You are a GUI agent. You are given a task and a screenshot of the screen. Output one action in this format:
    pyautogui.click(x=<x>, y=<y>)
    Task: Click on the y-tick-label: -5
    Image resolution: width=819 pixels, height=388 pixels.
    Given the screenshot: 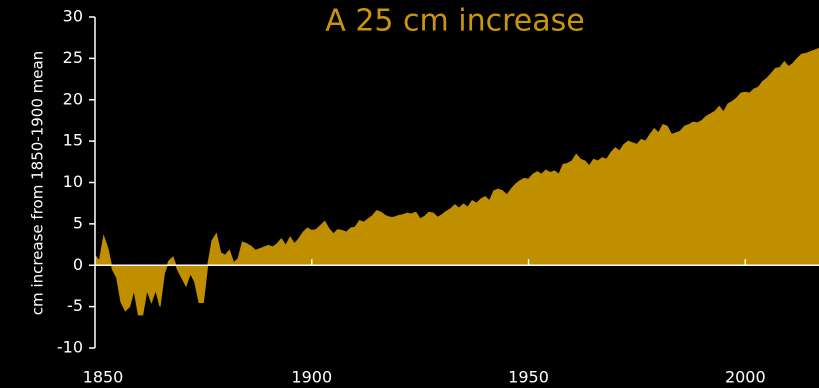 What is the action you would take?
    pyautogui.click(x=75, y=305)
    